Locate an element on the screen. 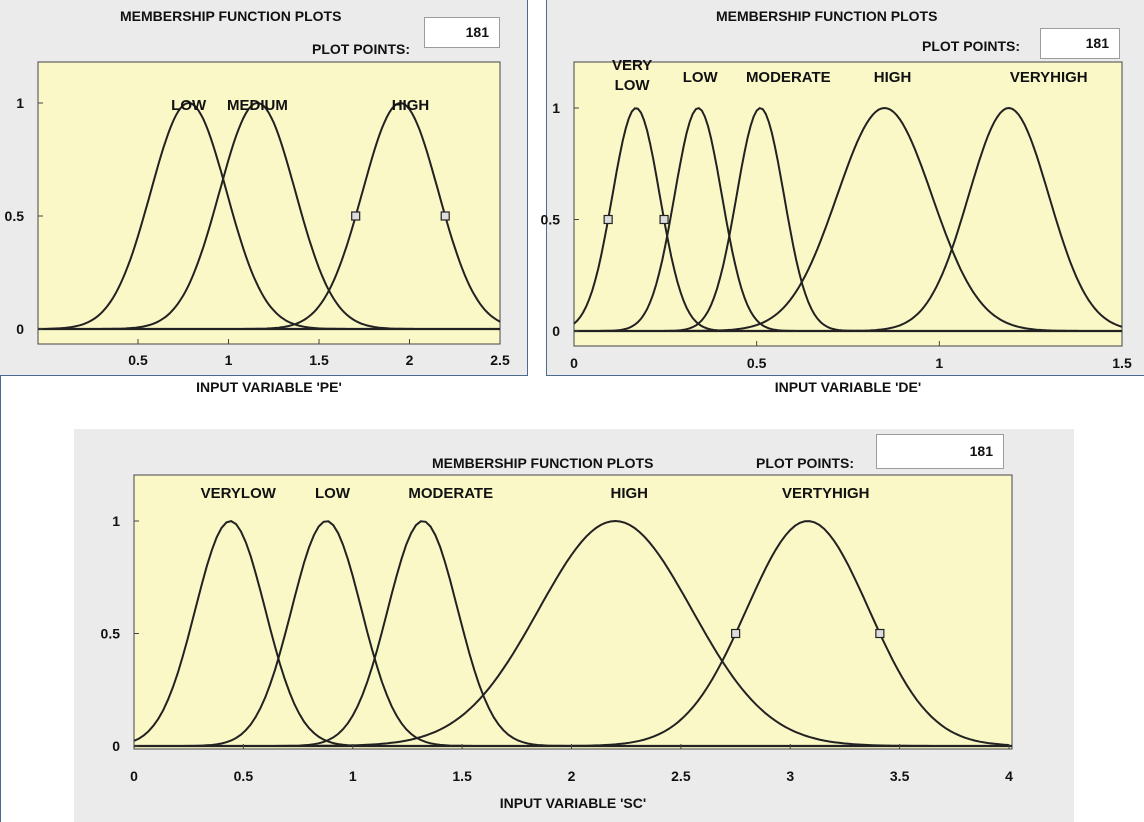 The height and width of the screenshot is (822, 1144). x-axis-label: INPUT VARIABLE 'PE' is located at coordinates (269, 387).